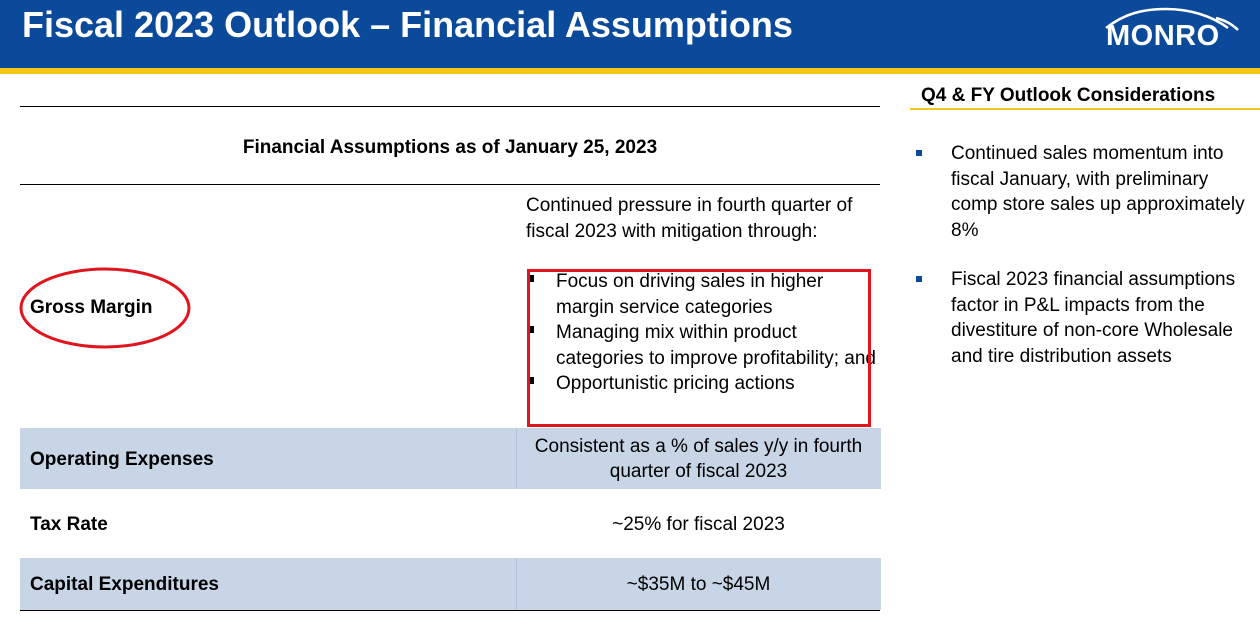 The image size is (1260, 631). What do you see at coordinates (698, 524) in the screenshot?
I see `row-value-tax-rate: ~25% for fiscal 2023` at bounding box center [698, 524].